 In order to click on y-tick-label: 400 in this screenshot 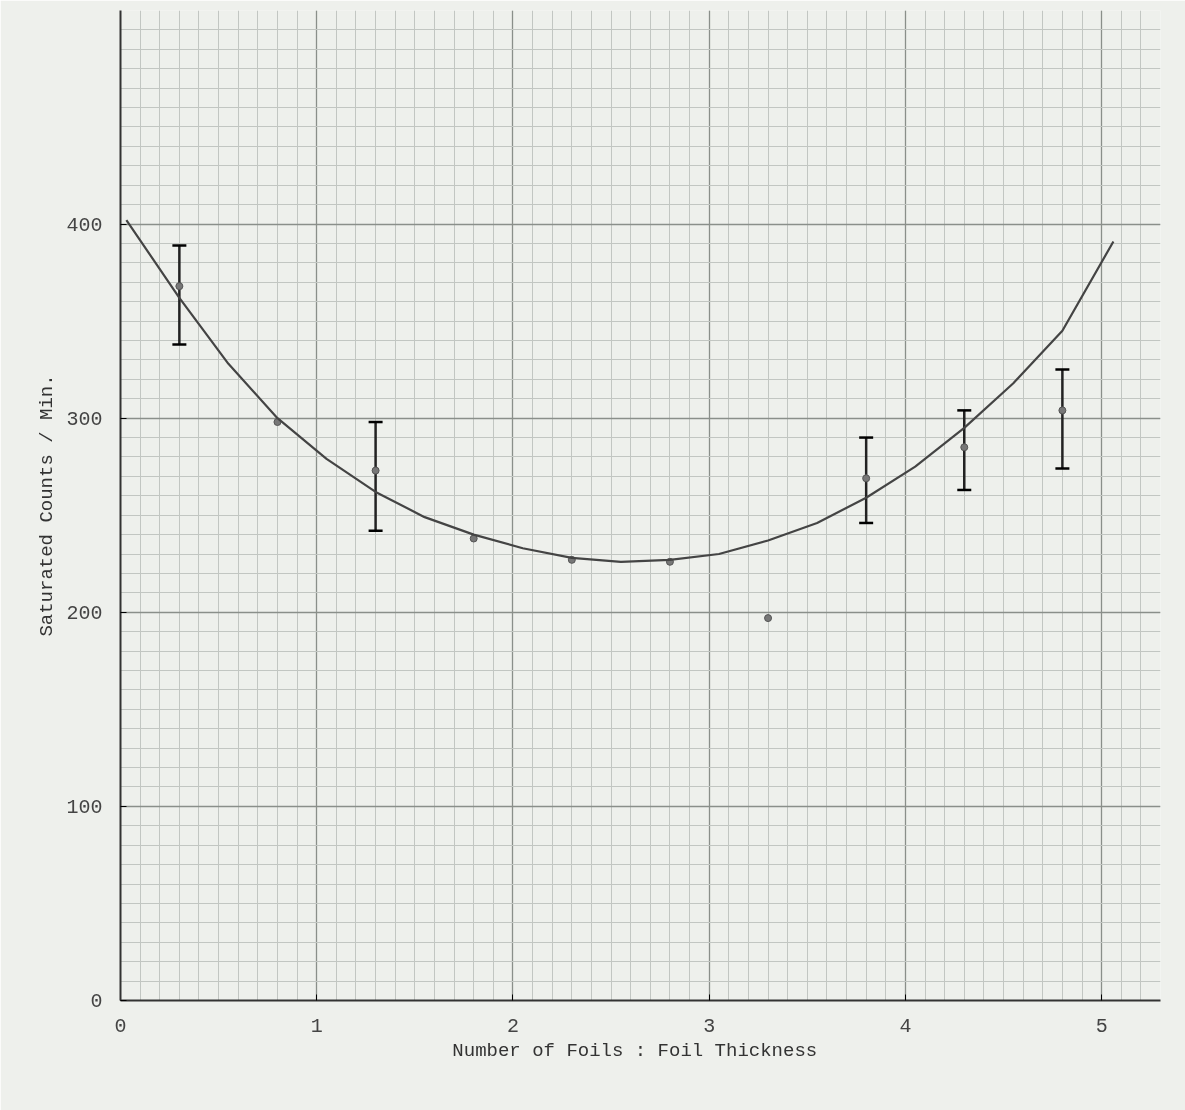, I will do `click(84, 225)`.